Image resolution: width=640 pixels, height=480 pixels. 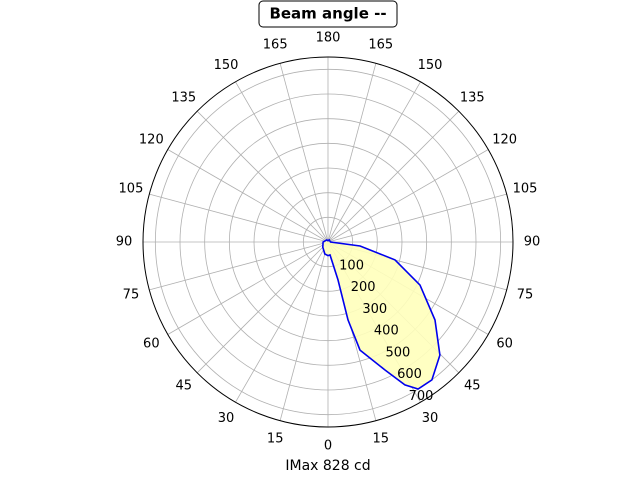 What do you see at coordinates (327, 466) in the screenshot?
I see `x-axis-label: IMax 828 cd` at bounding box center [327, 466].